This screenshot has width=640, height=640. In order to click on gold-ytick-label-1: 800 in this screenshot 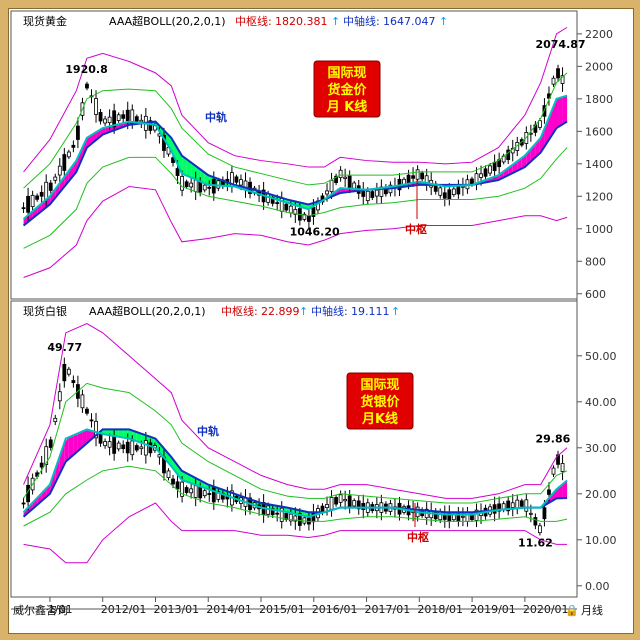, I will do `click(595, 261)`.